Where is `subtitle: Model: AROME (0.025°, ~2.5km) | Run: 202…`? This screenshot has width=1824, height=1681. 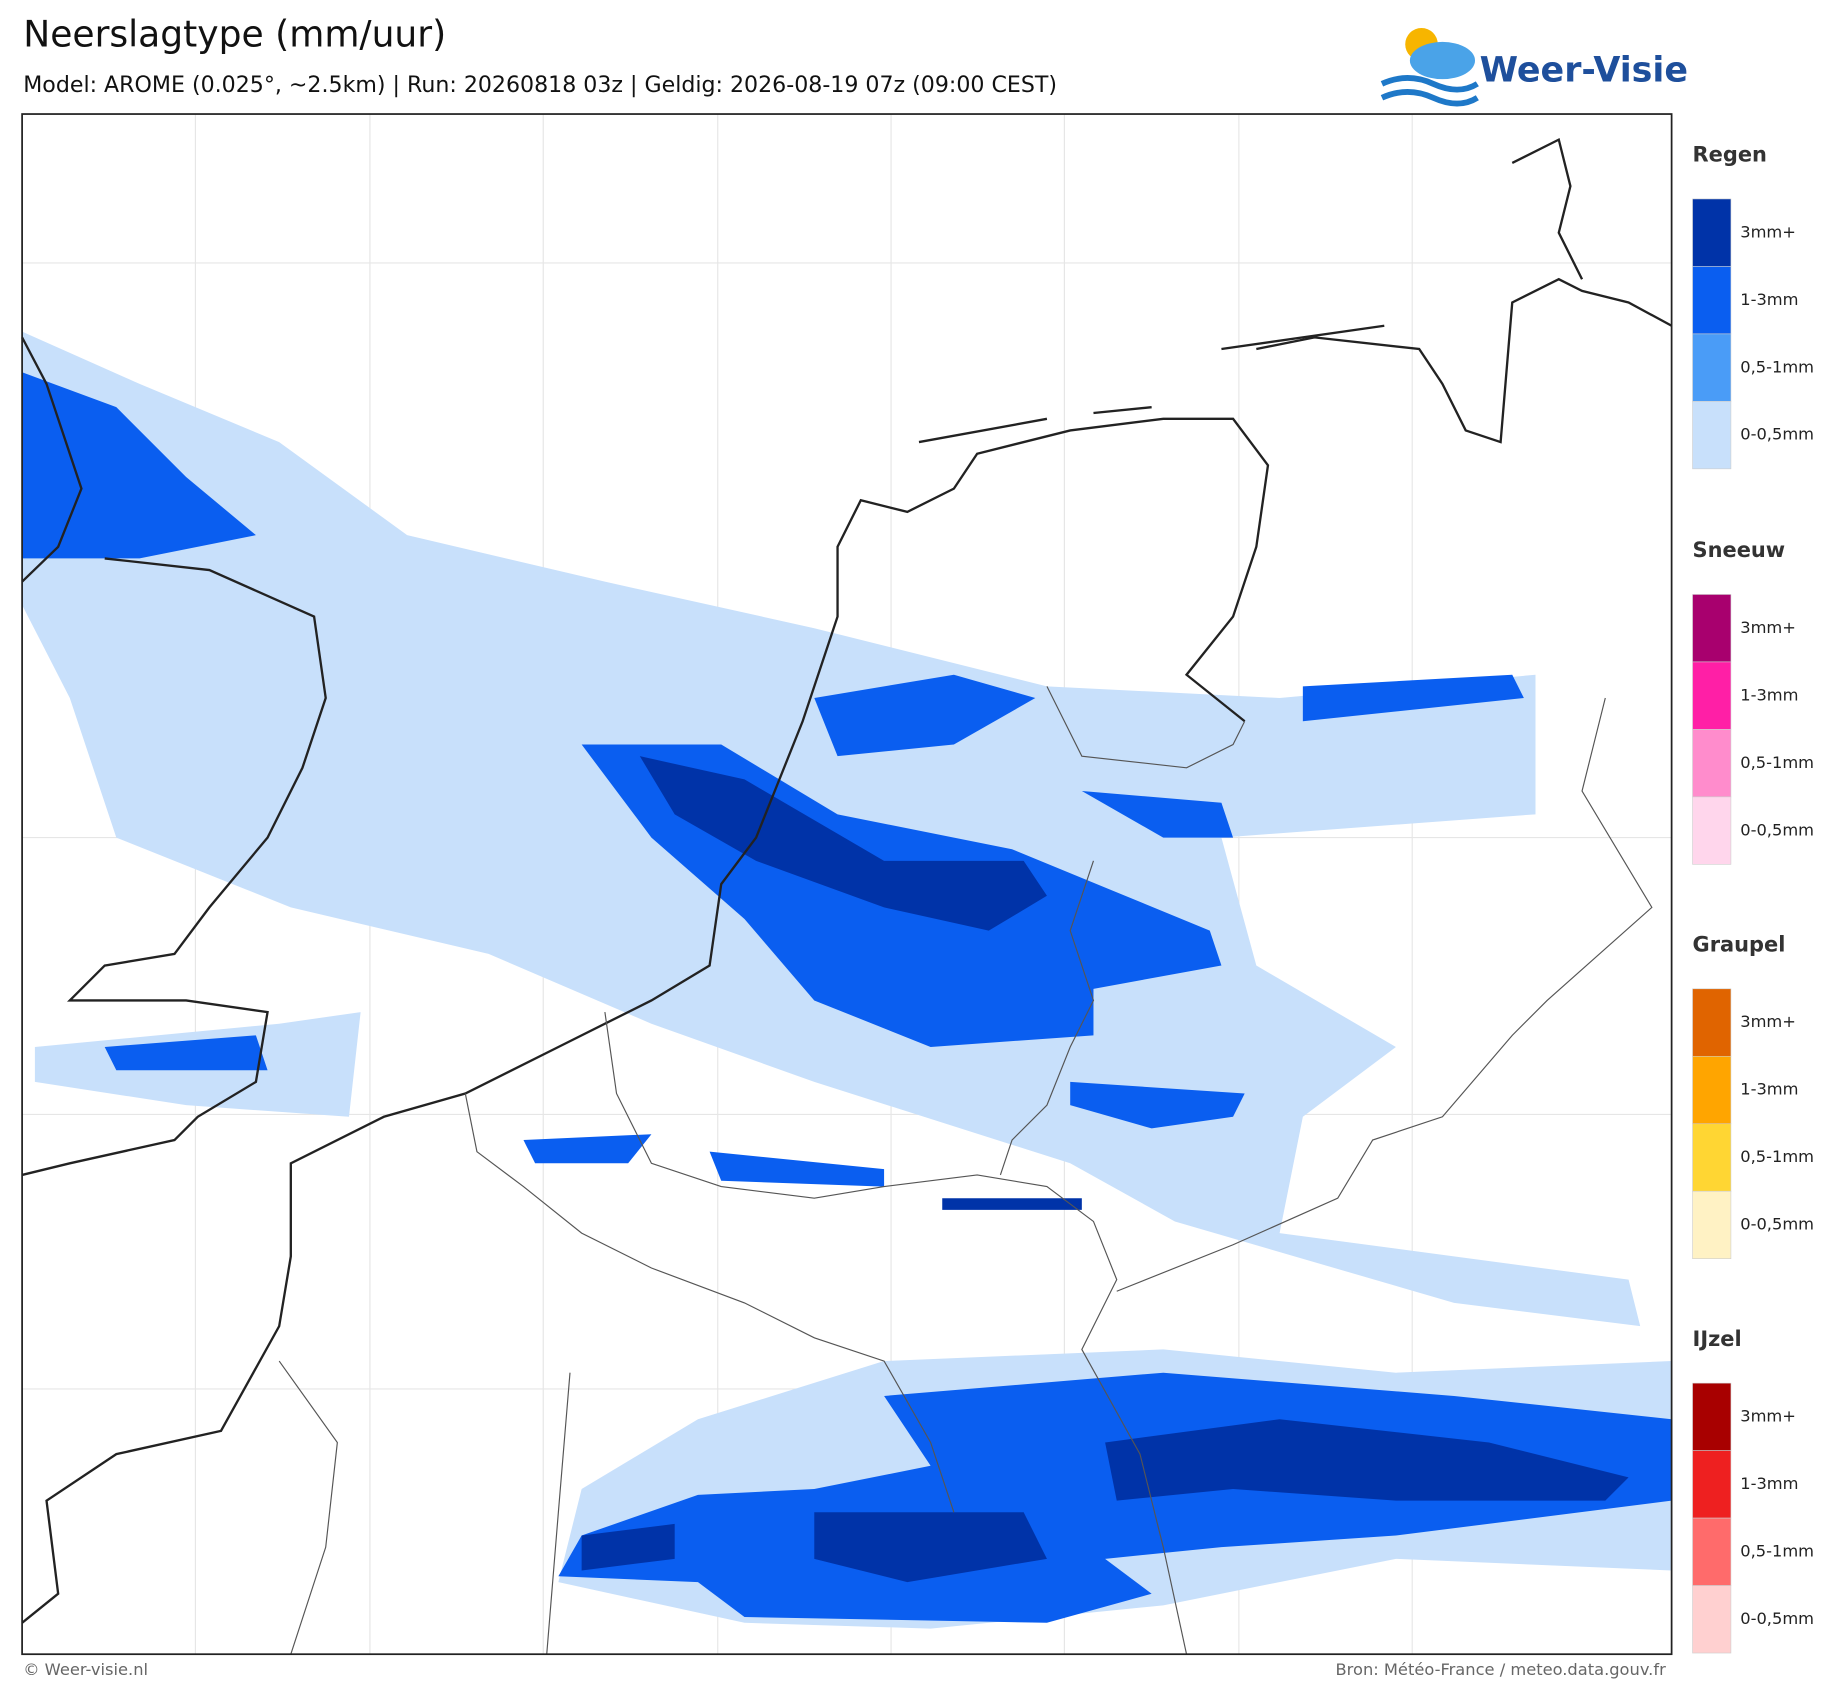 subtitle: Model: AROME (0.025°, ~2.5km) | Run: 202… is located at coordinates (540, 85).